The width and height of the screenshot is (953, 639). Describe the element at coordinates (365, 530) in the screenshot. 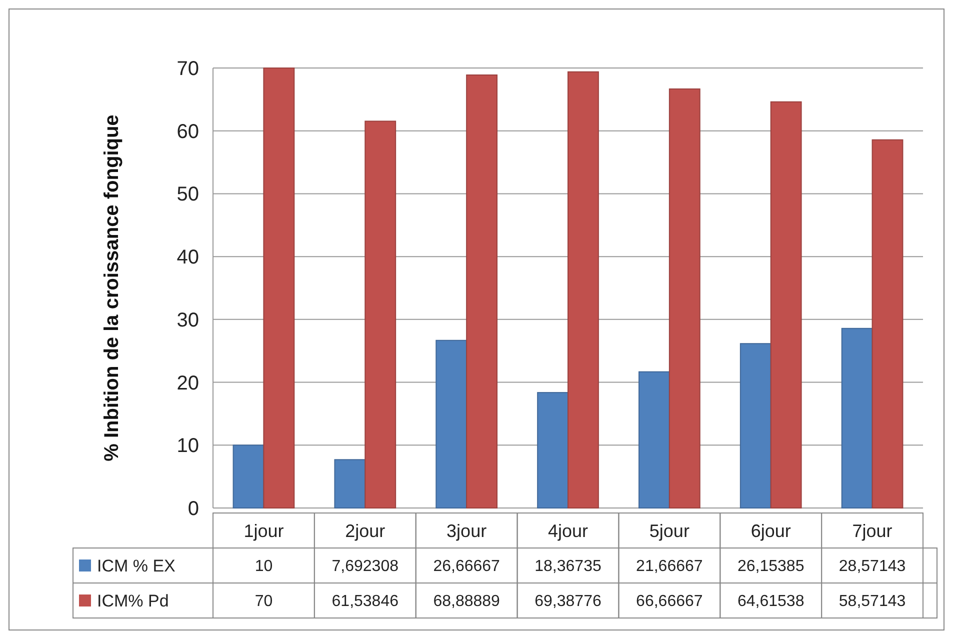

I see `x-tick-label: 2jour` at that location.